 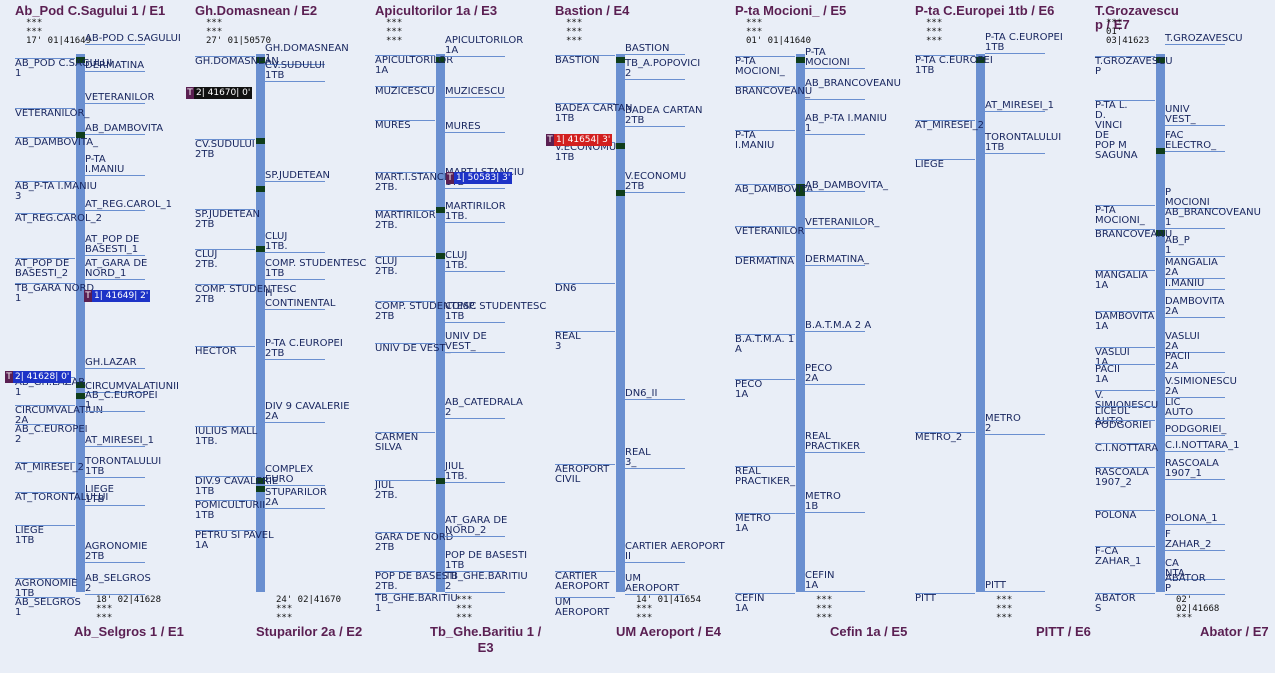 What do you see at coordinates (405, 442) in the screenshot?
I see `stop-label-left: CARMEN SILVA` at bounding box center [405, 442].